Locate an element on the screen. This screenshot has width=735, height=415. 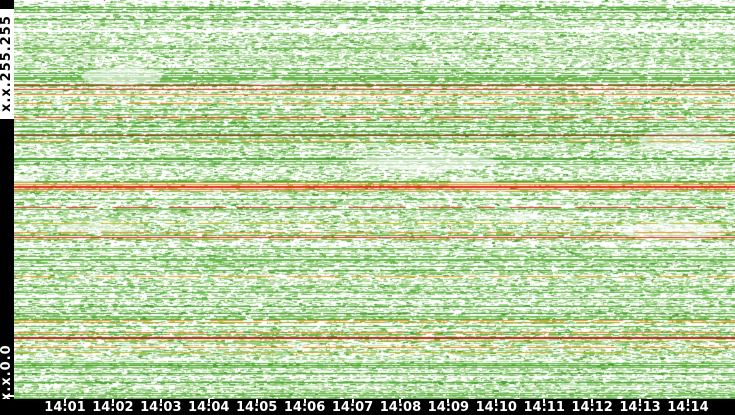
y-axis-origin-tick is located at coordinates (9, 396).